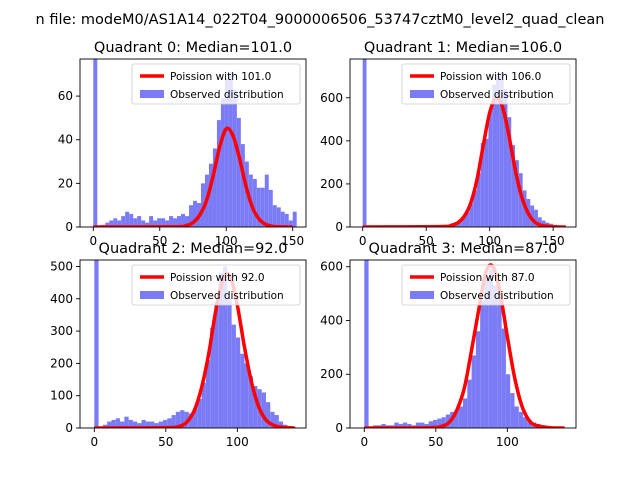 The height and width of the screenshot is (480, 640). What do you see at coordinates (331, 320) in the screenshot?
I see `y-tick-label: 400` at bounding box center [331, 320].